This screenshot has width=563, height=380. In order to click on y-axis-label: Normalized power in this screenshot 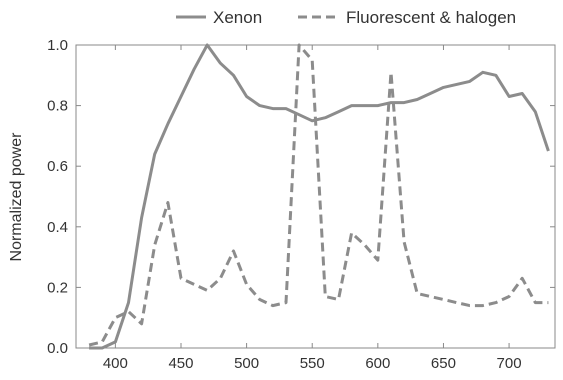, I will do `click(16, 197)`.